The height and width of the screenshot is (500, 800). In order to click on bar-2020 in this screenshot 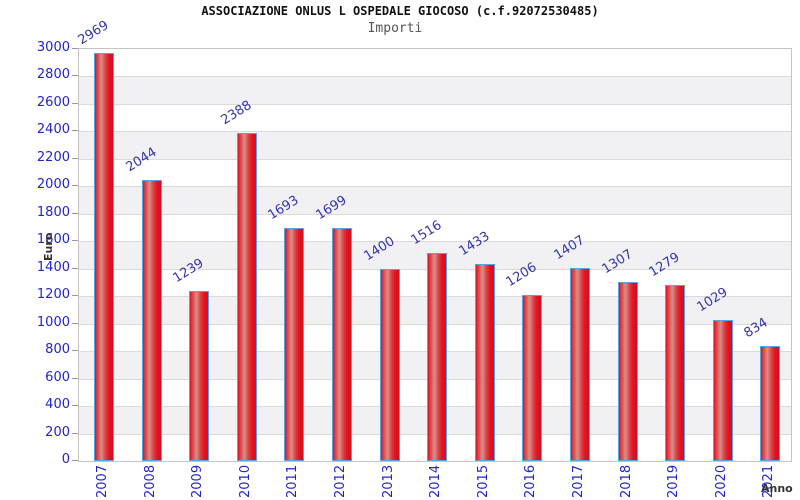, I will do `click(722, 390)`.